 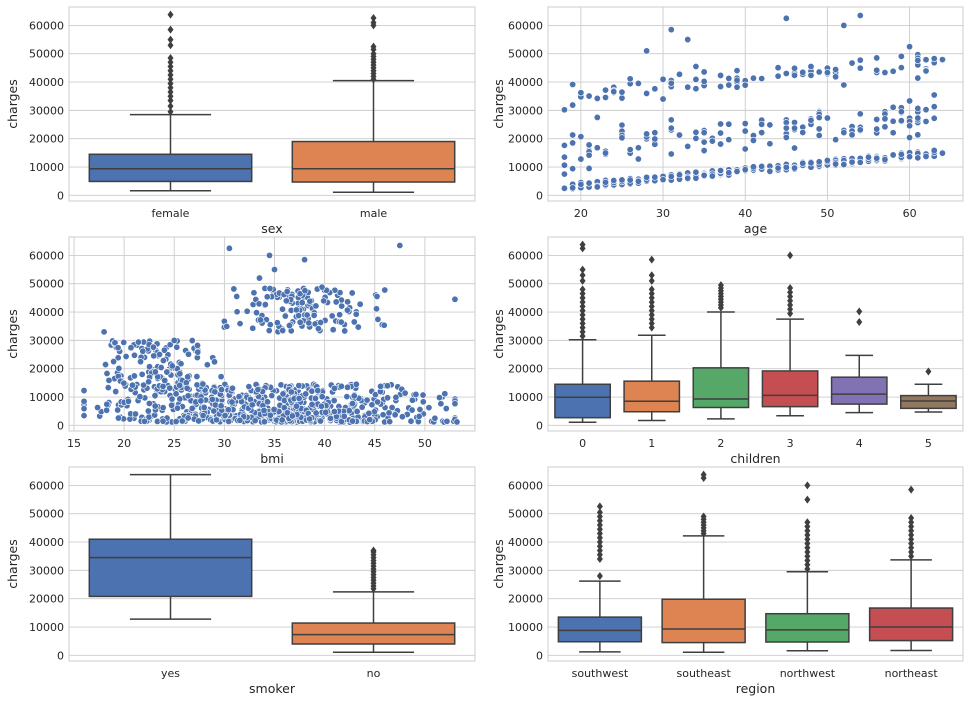 I want to click on x-axis-label: smoker, so click(x=272, y=688).